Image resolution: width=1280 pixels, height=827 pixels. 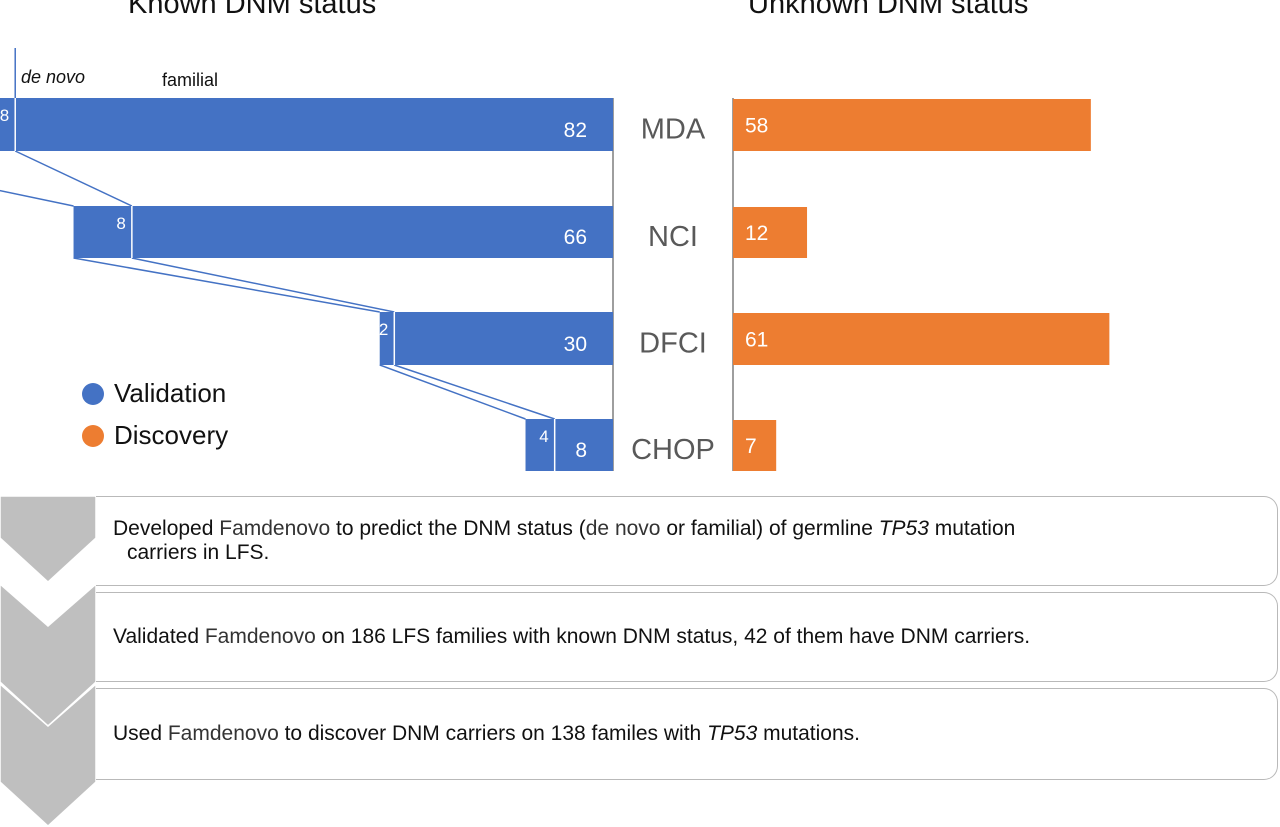 I want to click on legend-discovery-label: Discovery, so click(x=171, y=435).